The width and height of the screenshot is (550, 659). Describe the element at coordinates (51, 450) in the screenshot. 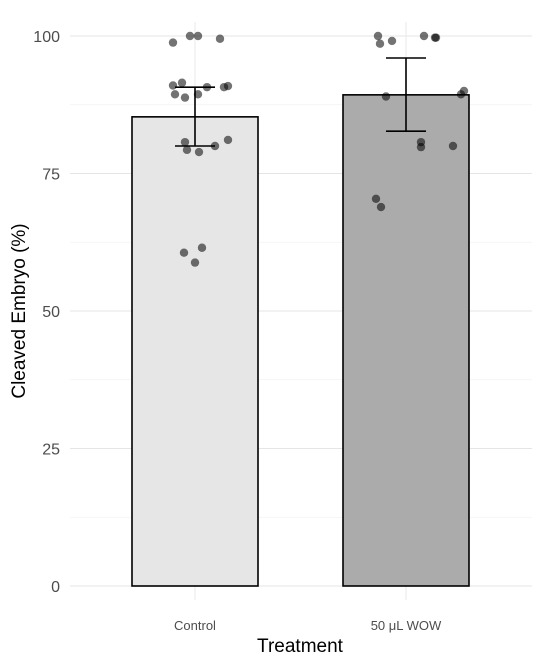

I see `y-tick-label: 25` at that location.